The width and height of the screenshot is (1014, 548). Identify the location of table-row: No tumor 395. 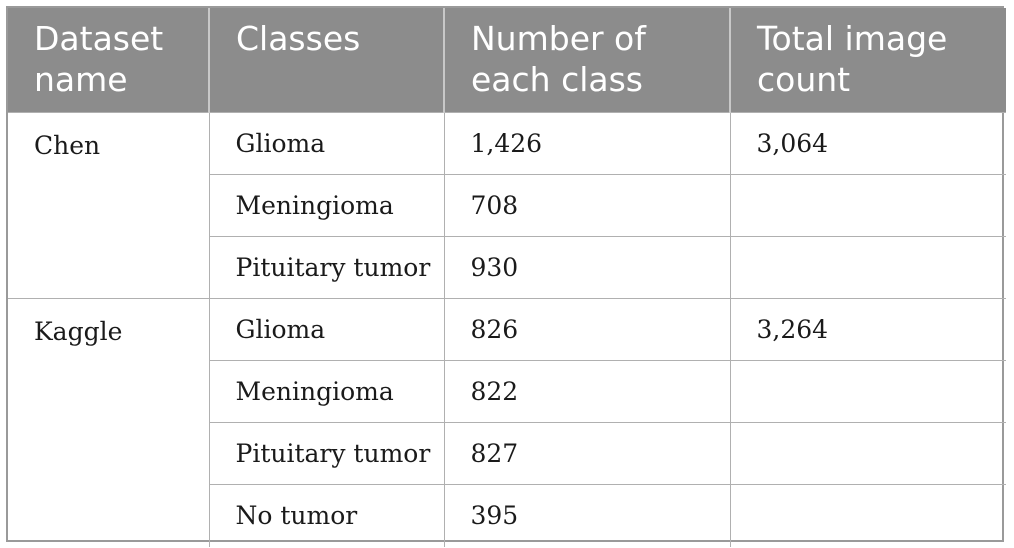
(507, 515).